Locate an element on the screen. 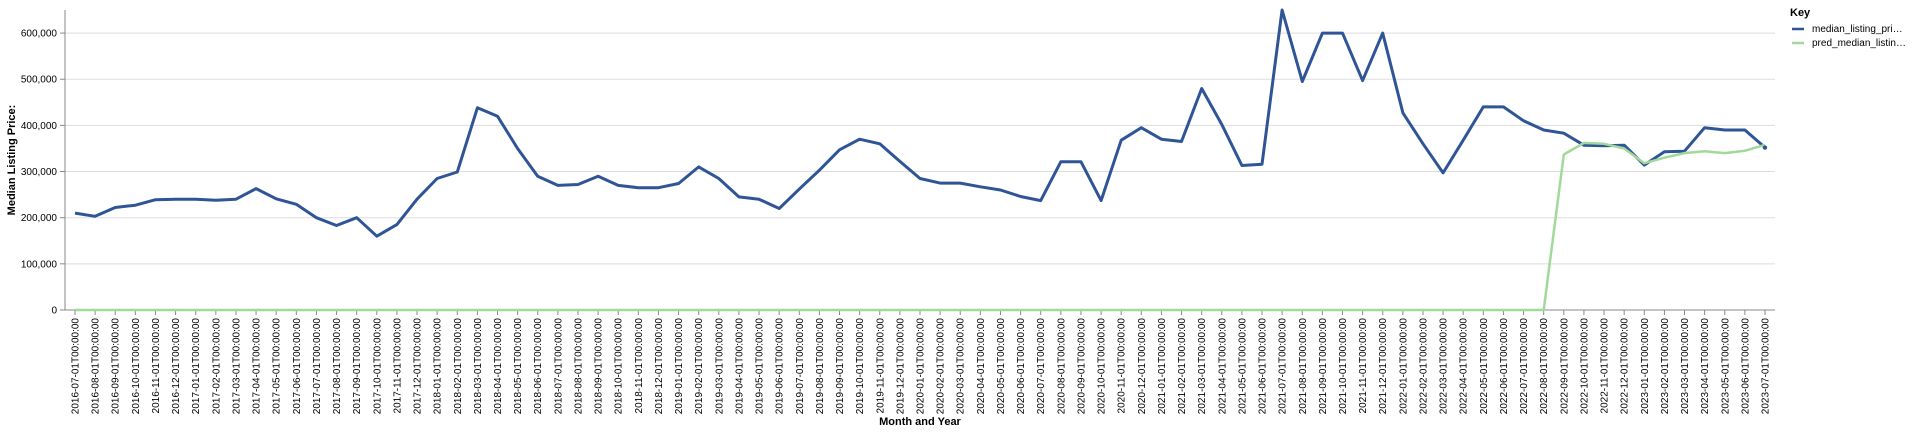 Image resolution: width=1920 pixels, height=432 pixels. x-tick-label: 2017-02-01T00:00:00 is located at coordinates (216, 366).